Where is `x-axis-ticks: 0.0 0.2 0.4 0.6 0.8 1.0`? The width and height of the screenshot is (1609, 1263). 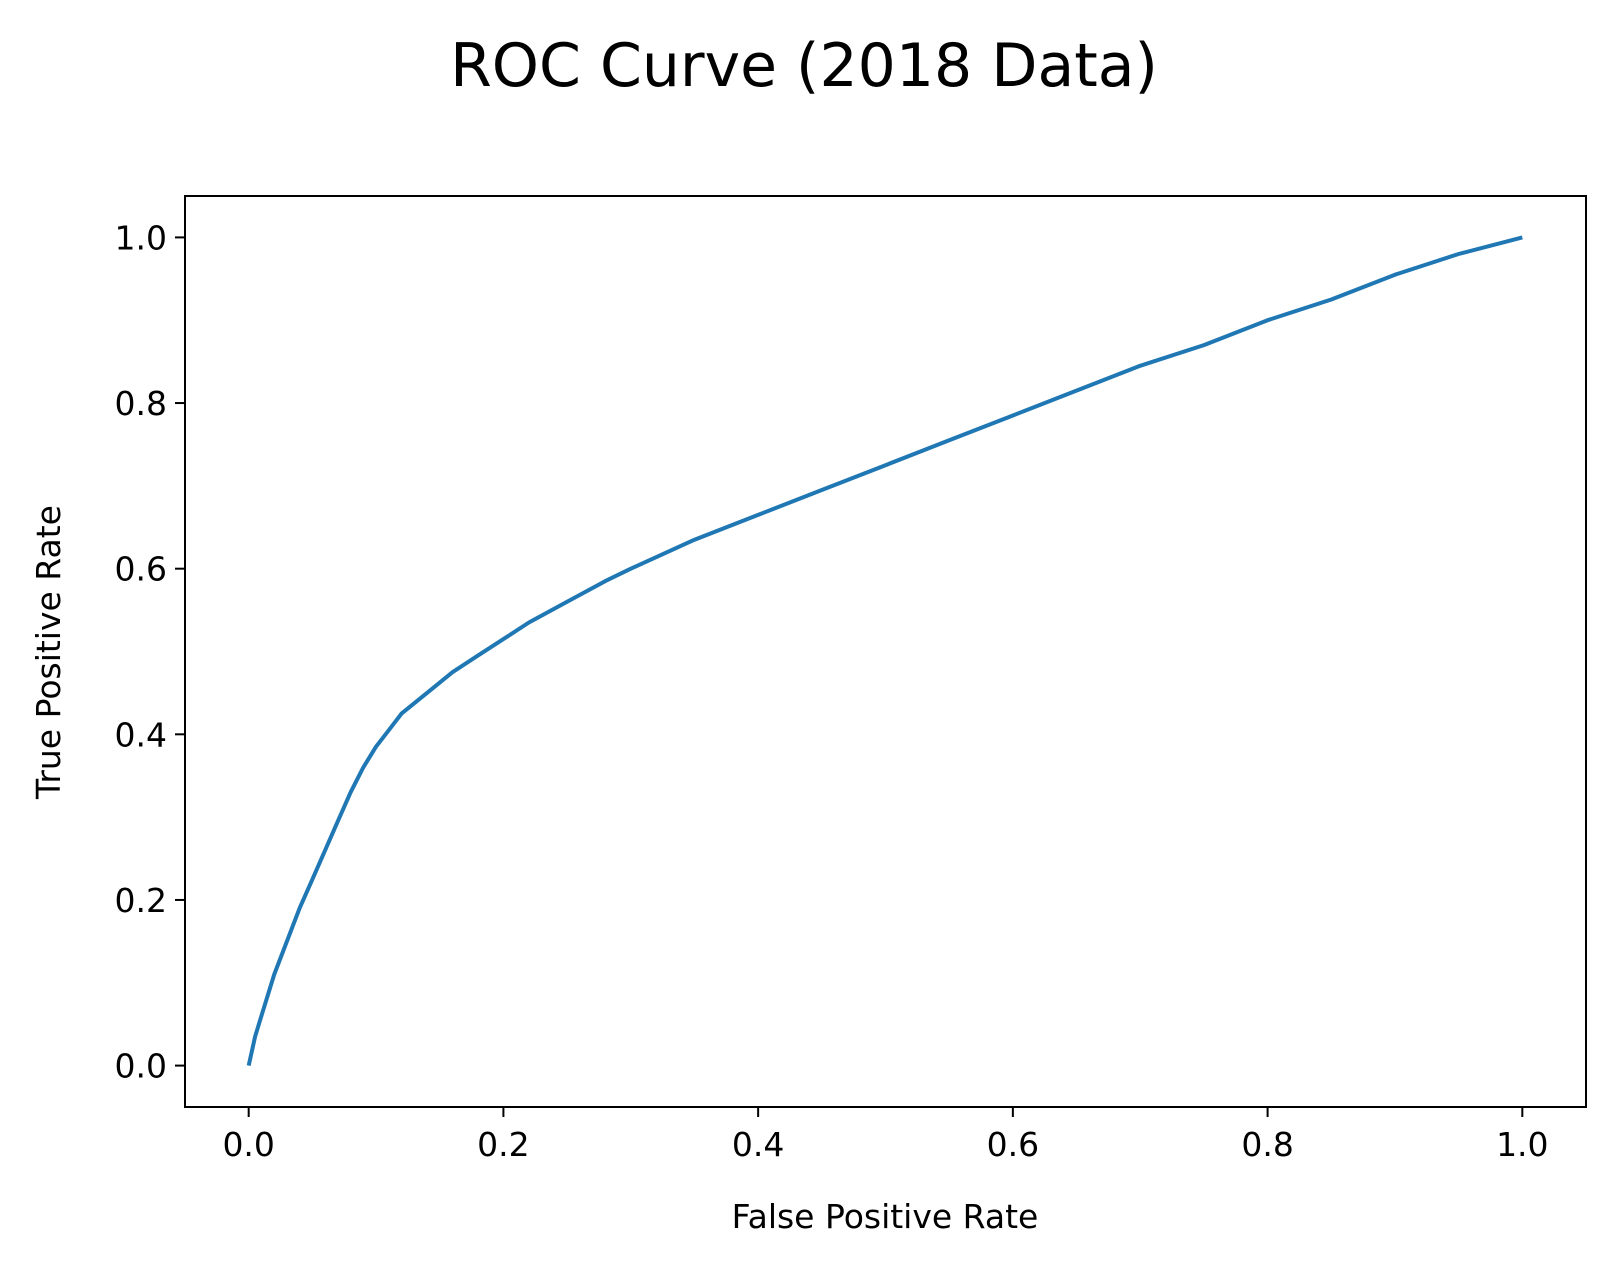
x-axis-ticks: 0.0 0.2 0.4 0.6 0.8 1.0 is located at coordinates (885, 1135).